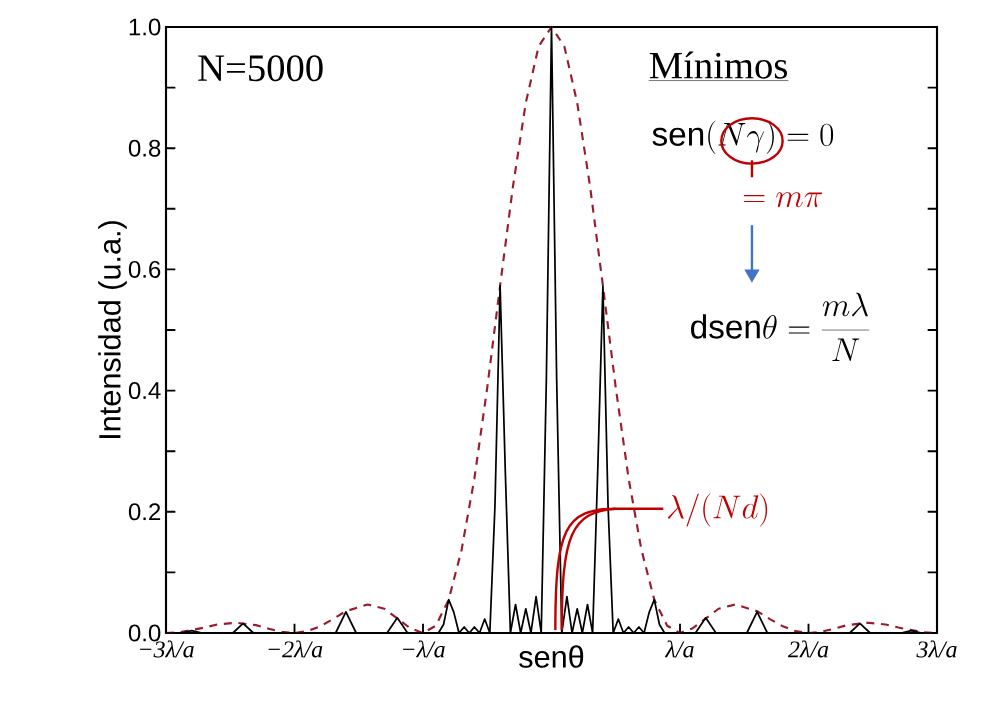 The image size is (1002, 714). Describe the element at coordinates (780, 327) in the screenshot. I see `annotation: $\mathrm{dsen}\theta = \frac{m\lambda}{N}$` at that location.